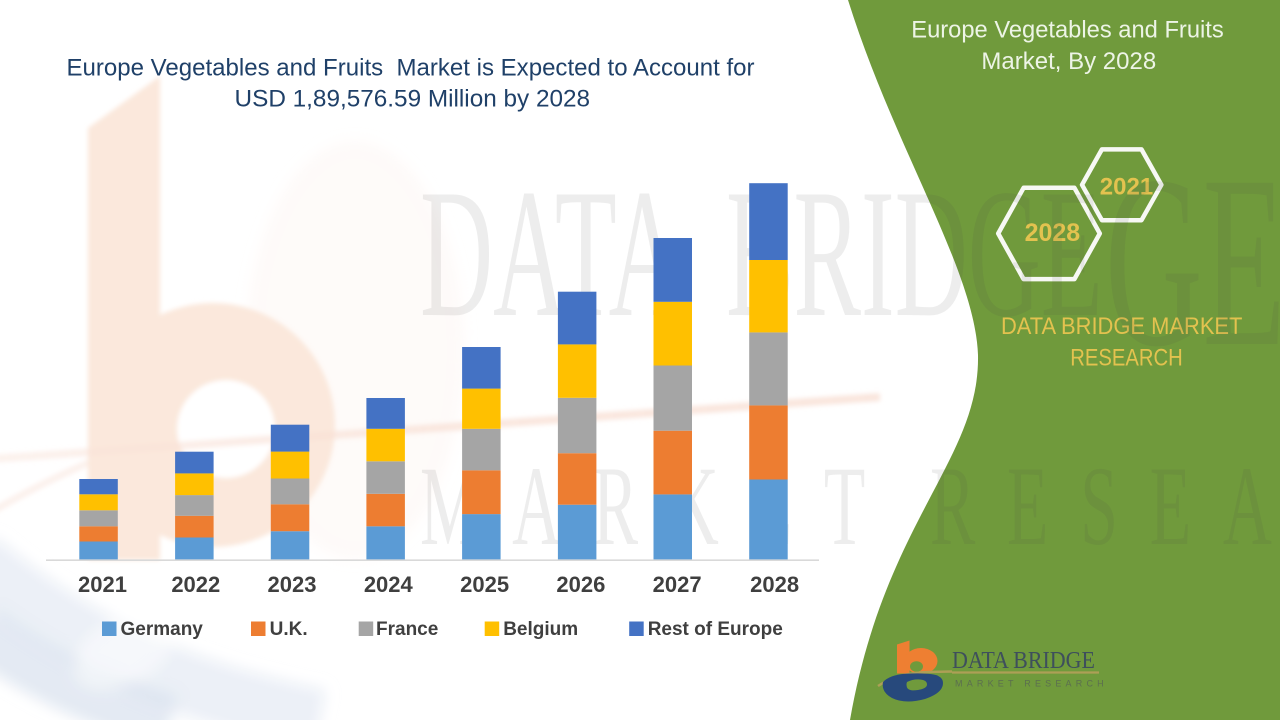 This screenshot has width=1280, height=720. What do you see at coordinates (195, 584) in the screenshot?
I see `svg-text: 2022` at bounding box center [195, 584].